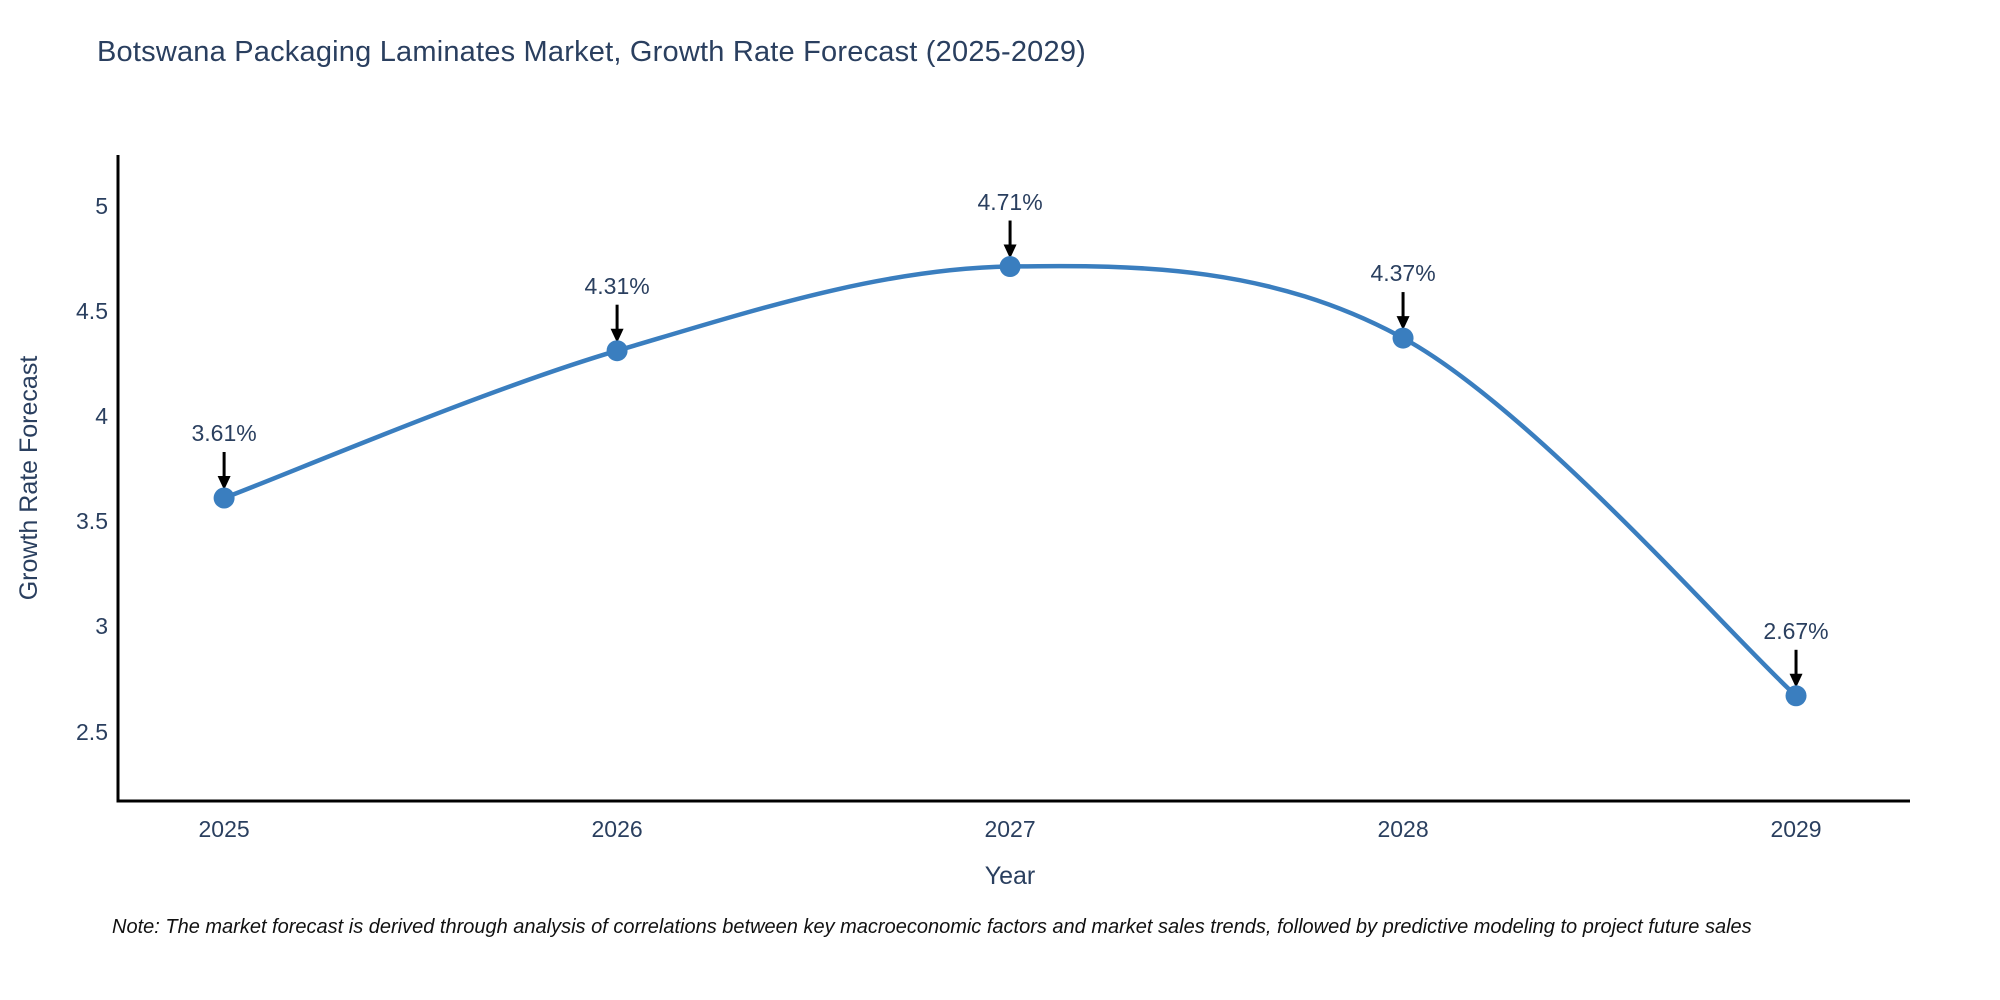 Image resolution: width=2000 pixels, height=1000 pixels. I want to click on y-tick-label: 4.5, so click(92, 310).